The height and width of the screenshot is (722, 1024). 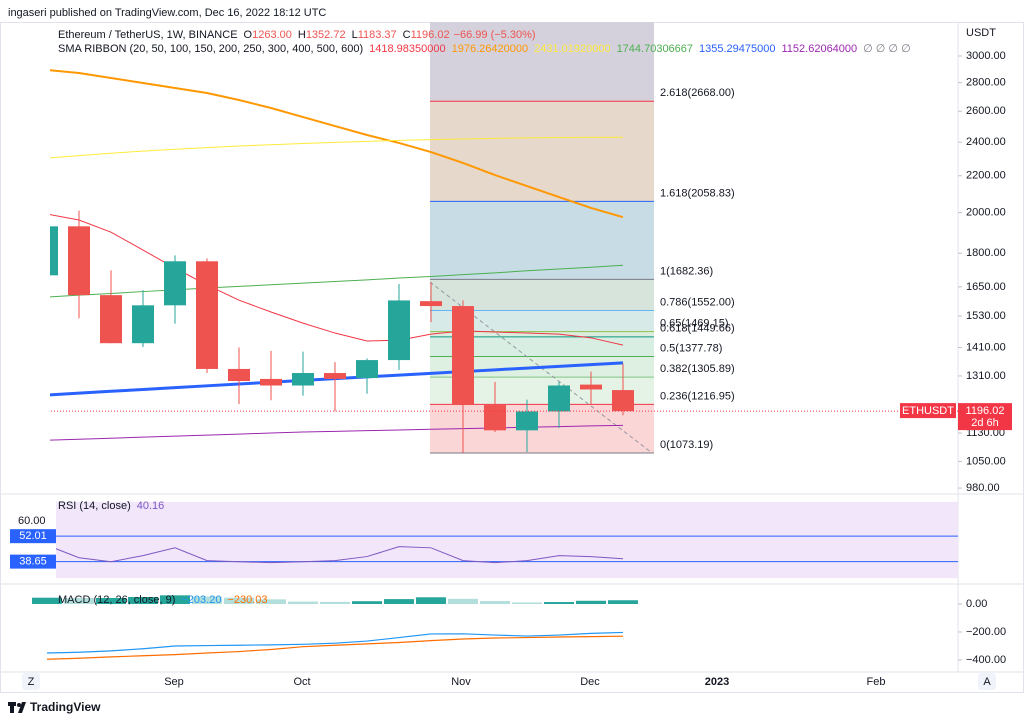 What do you see at coordinates (986, 111) in the screenshot?
I see `y-tick-label: 2600.00` at bounding box center [986, 111].